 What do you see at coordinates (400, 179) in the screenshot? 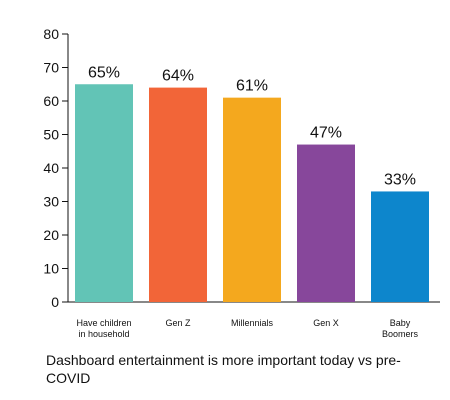
I see `data-label: 33%` at bounding box center [400, 179].